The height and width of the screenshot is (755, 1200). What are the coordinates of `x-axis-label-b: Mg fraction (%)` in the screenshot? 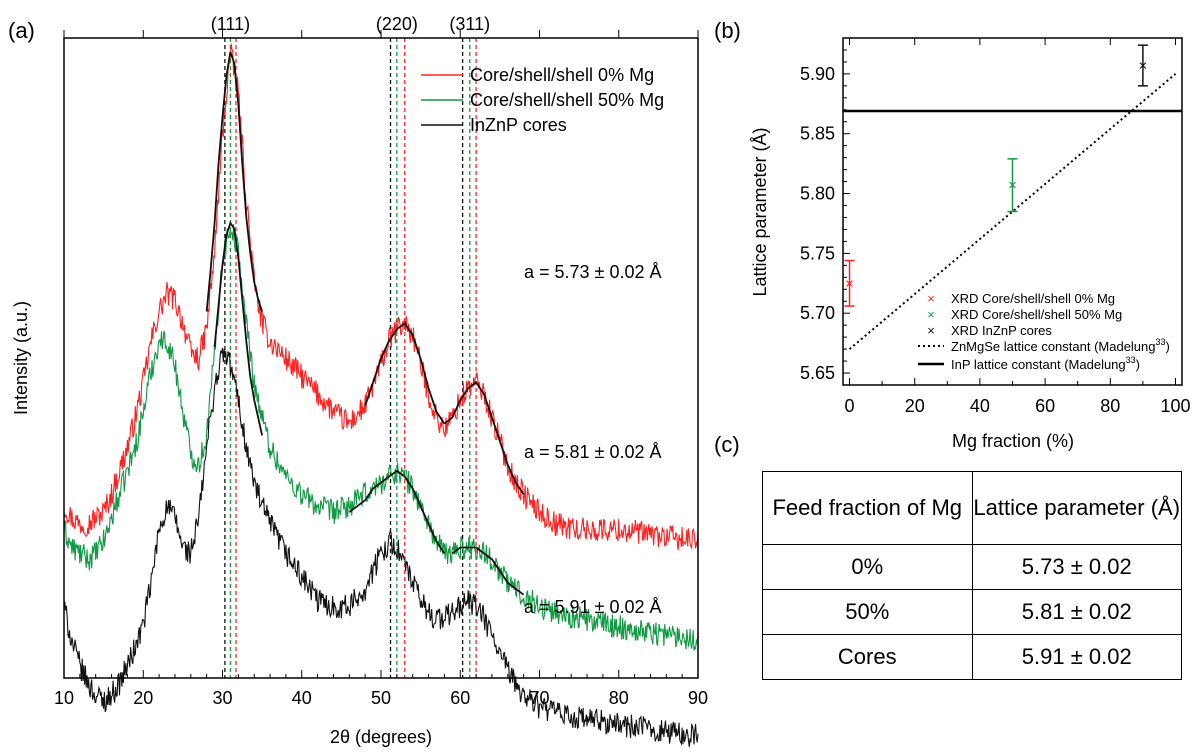 It's located at (1013, 441).